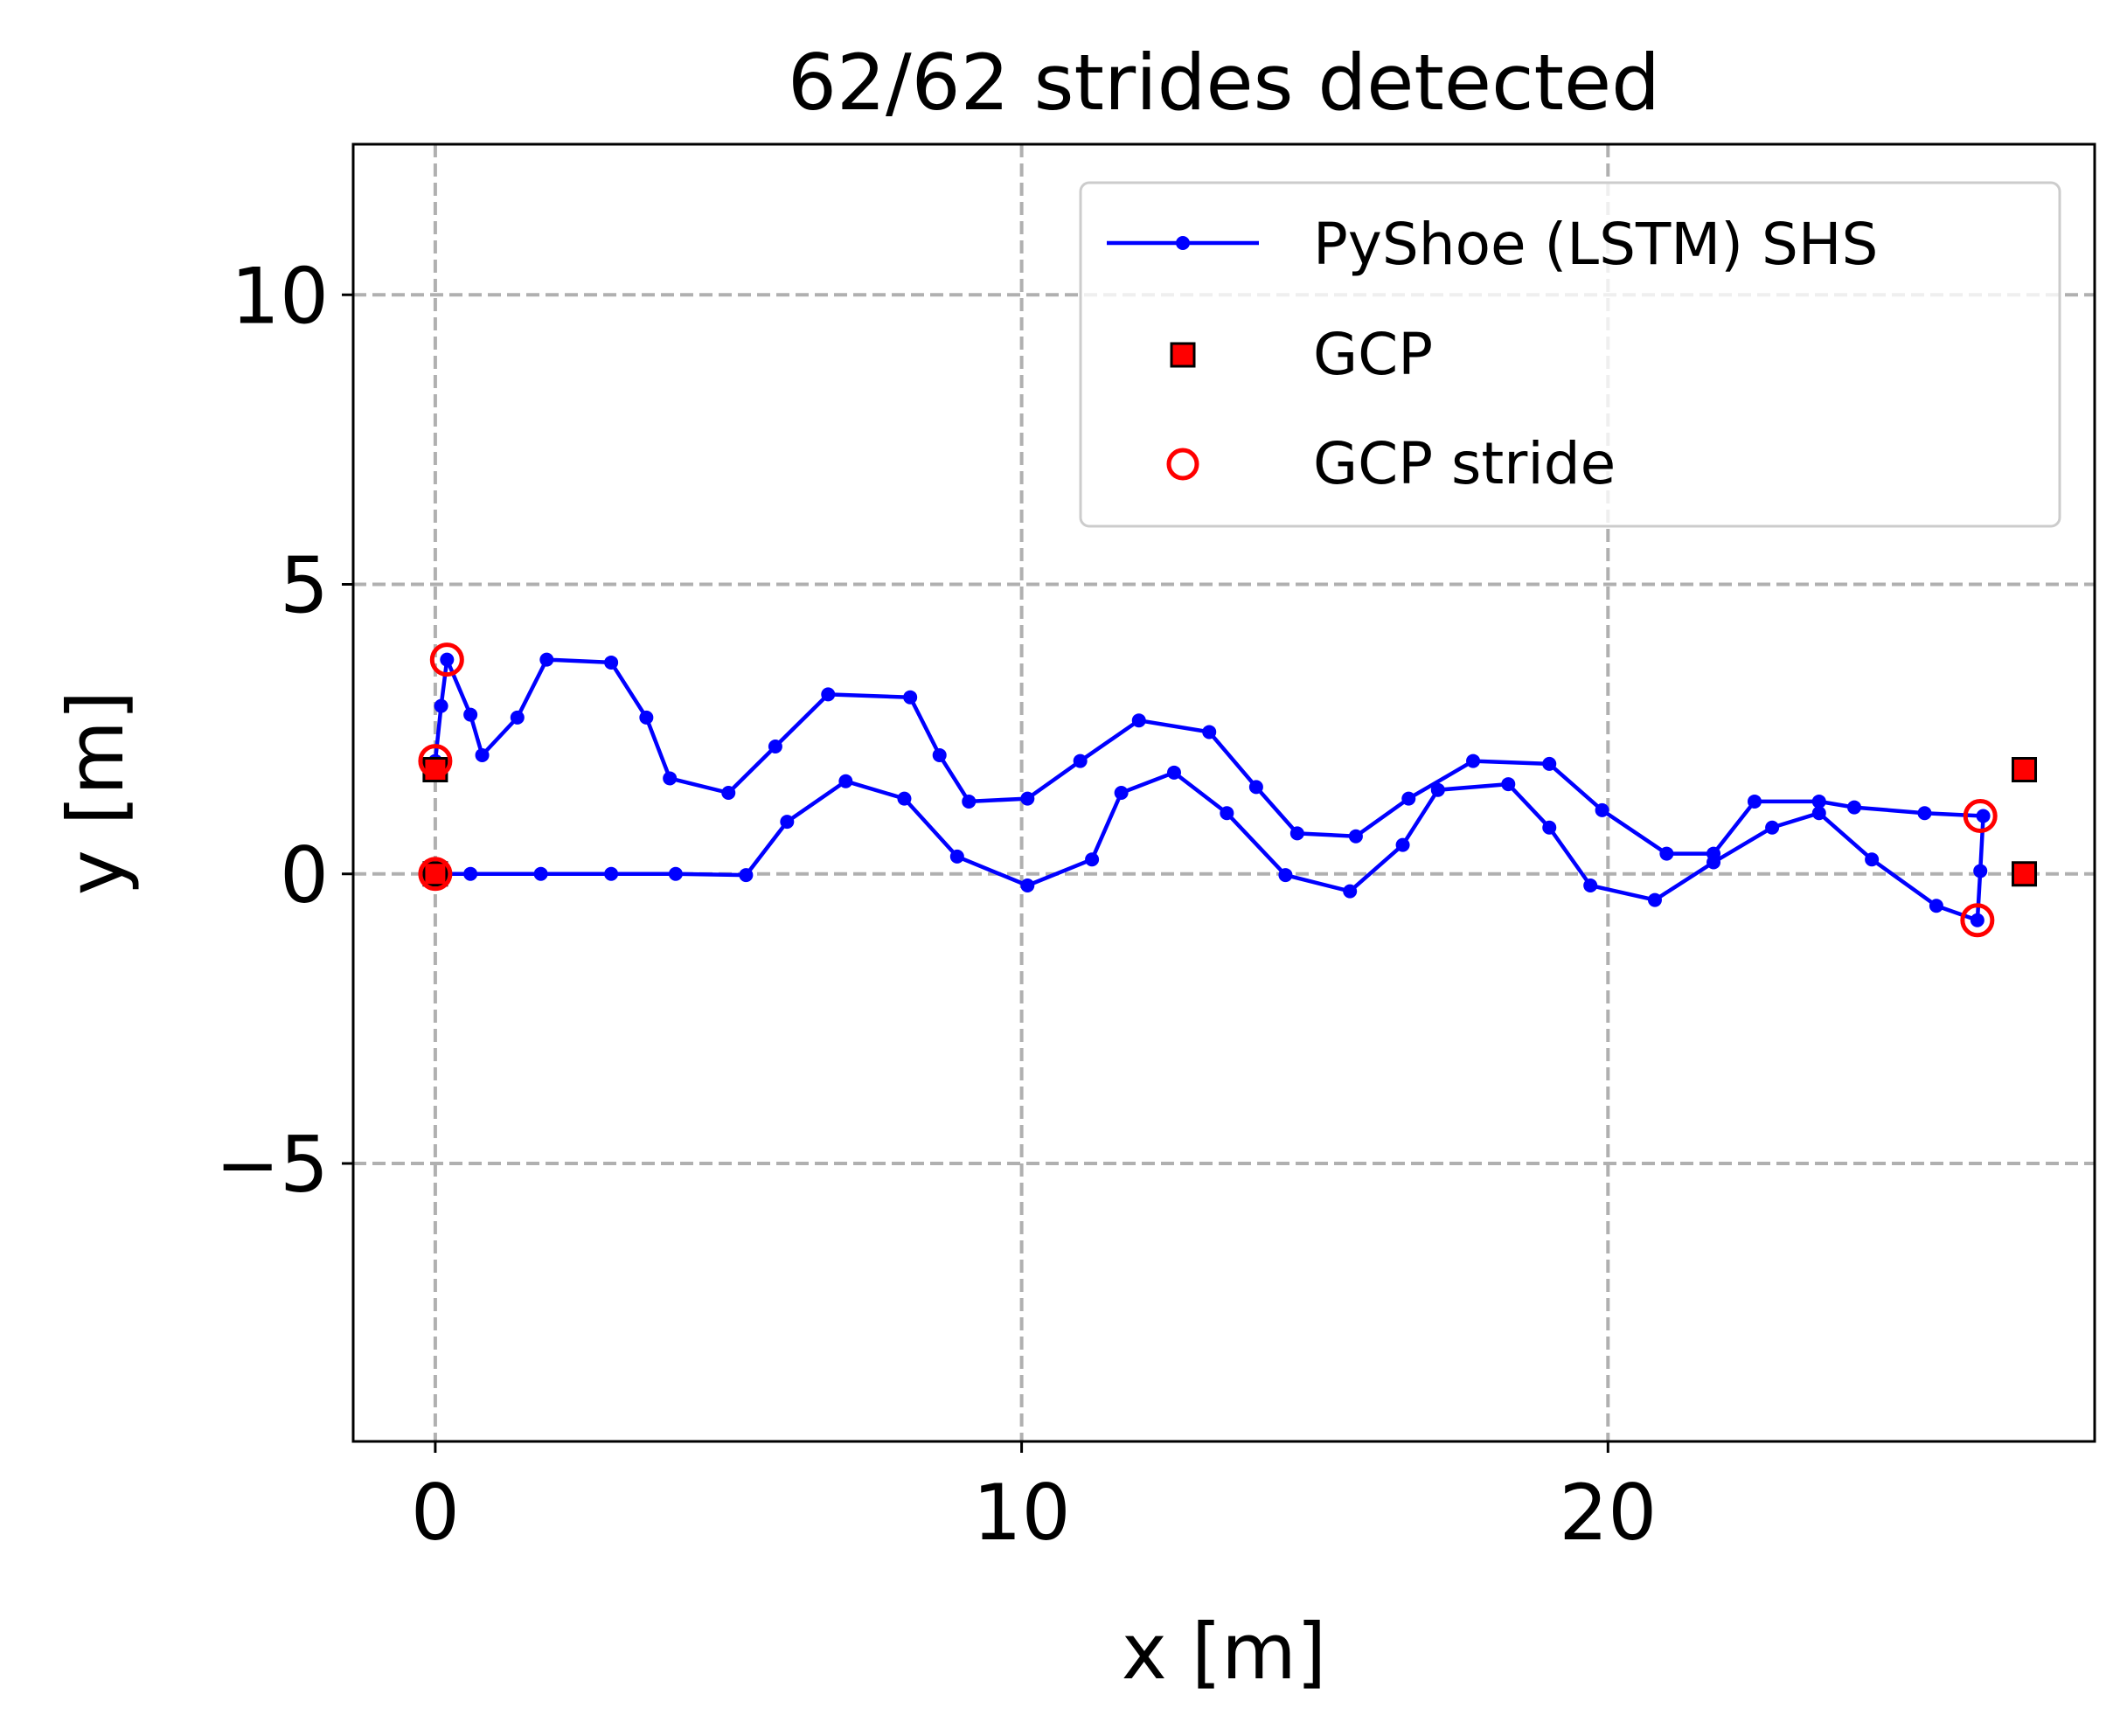 This screenshot has height=1736, width=2120. I want to click on x-axis-label: x [m], so click(1224, 1652).